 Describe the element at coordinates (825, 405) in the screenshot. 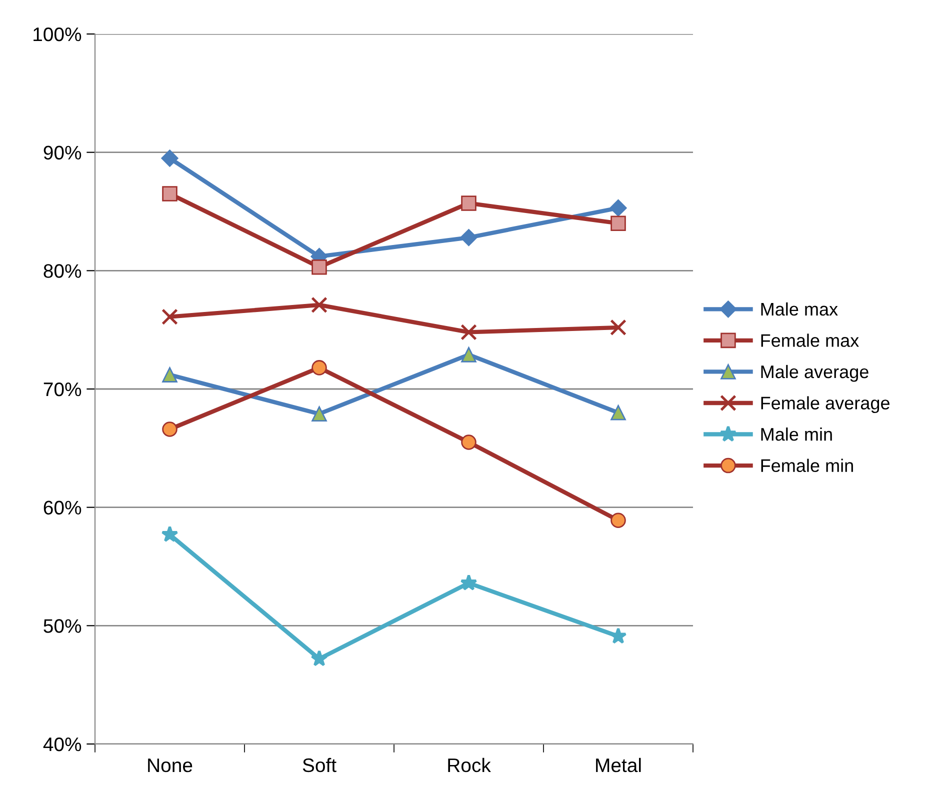

I see `legend-label: Female average` at that location.